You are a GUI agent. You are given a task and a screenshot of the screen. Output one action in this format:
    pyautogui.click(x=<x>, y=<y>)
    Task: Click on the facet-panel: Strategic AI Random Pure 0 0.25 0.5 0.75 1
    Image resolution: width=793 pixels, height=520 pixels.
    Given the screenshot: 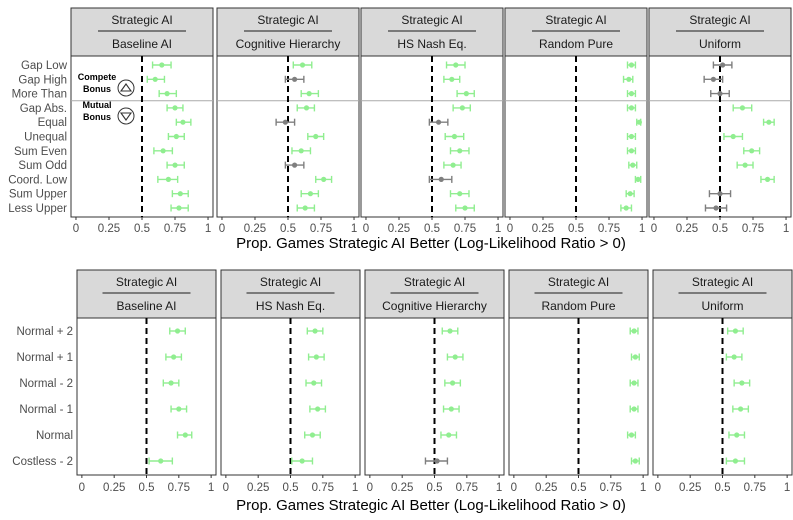 What is the action you would take?
    pyautogui.click(x=576, y=121)
    